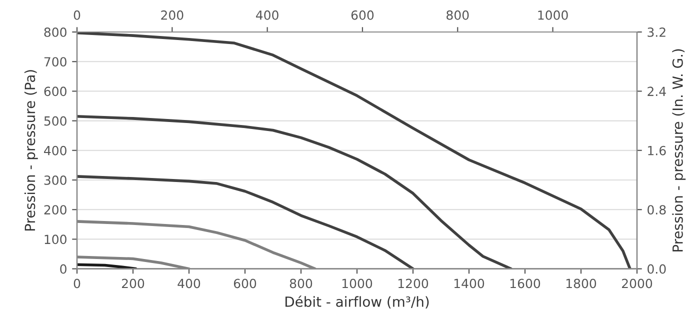 This screenshot has width=700, height=320. What do you see at coordinates (55, 180) in the screenshot?
I see `y-tick-label: 300` at bounding box center [55, 180].